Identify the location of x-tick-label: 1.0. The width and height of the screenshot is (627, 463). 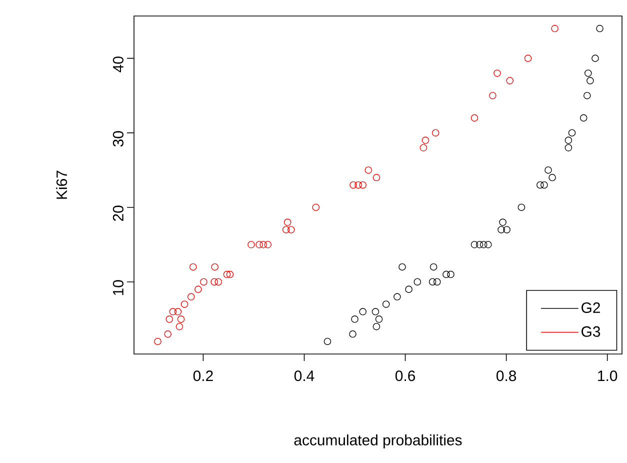
(608, 376).